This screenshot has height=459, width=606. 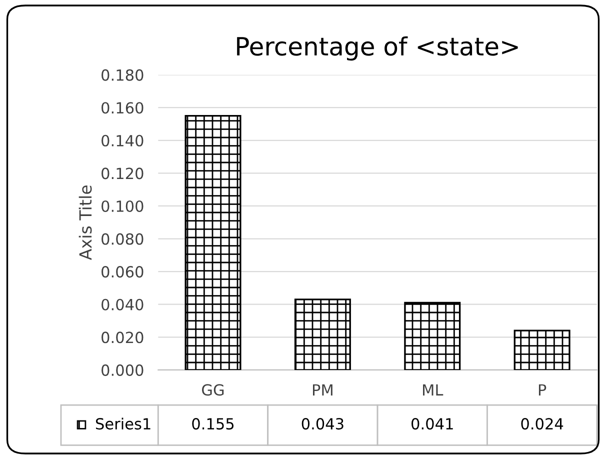 What do you see at coordinates (123, 140) in the screenshot?
I see `y-tick-label: 0.140` at bounding box center [123, 140].